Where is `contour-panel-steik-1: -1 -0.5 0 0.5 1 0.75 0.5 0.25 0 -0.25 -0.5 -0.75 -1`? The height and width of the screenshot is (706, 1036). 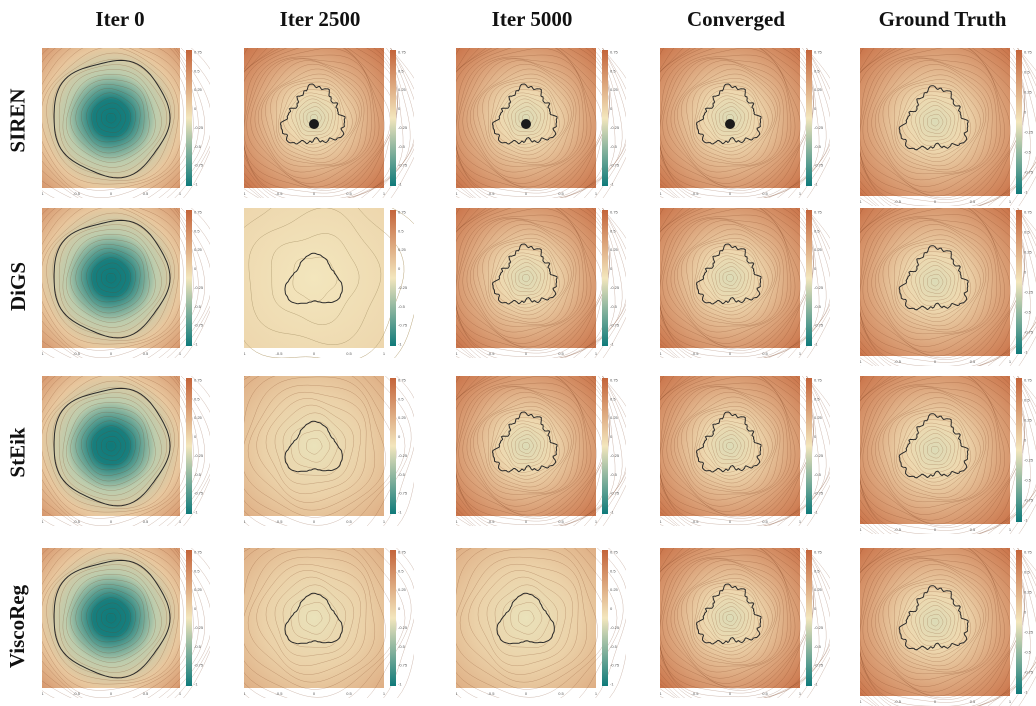 contour-panel-steik-1: -1 -0.5 0 0.5 1 0.75 0.5 0.25 0 -0.25 -0.5 -0.75 -1 is located at coordinates (329, 451).